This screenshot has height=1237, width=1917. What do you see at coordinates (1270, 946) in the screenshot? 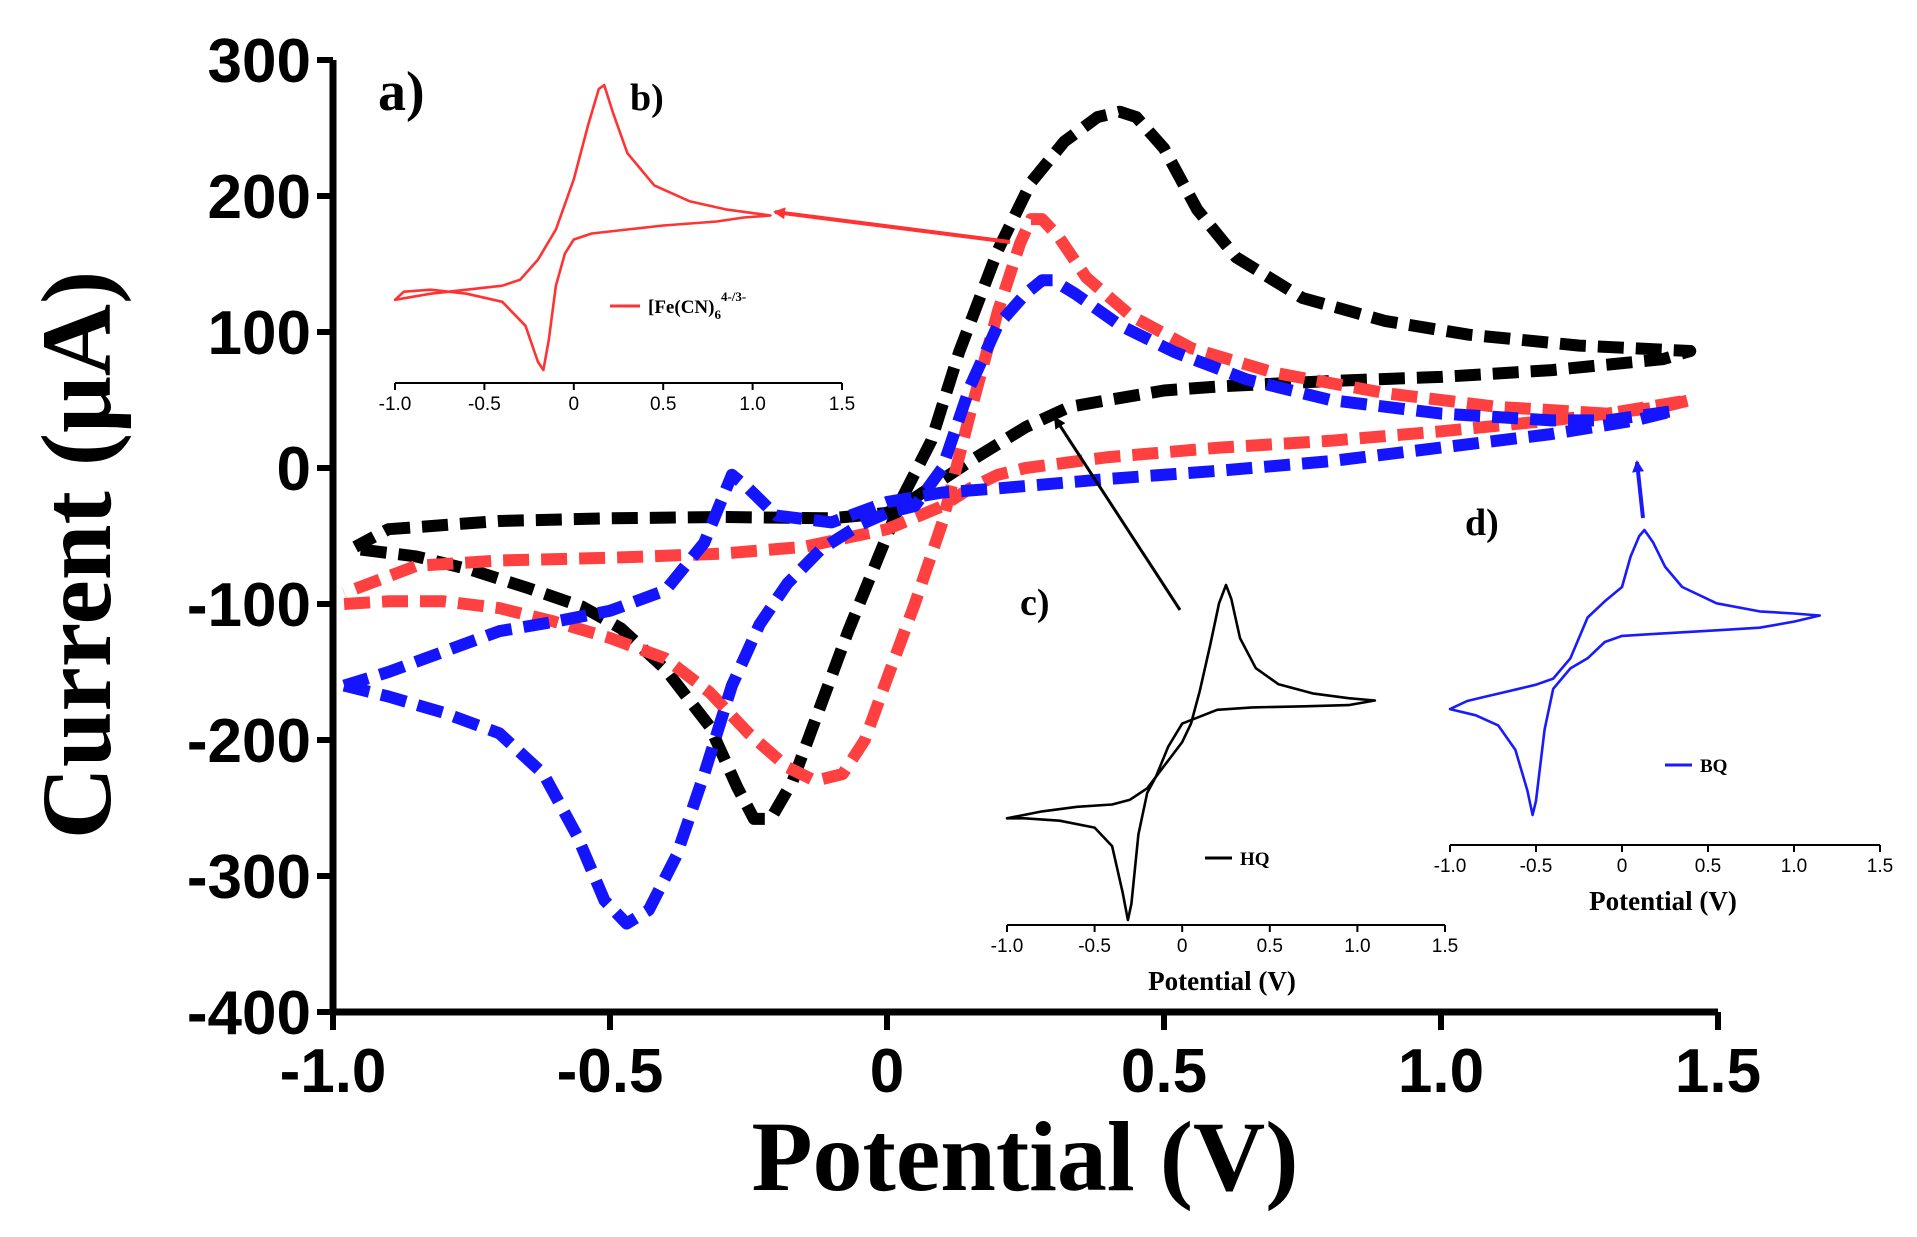
I see `inset-c-x-tick-label: 0.5` at bounding box center [1270, 946].